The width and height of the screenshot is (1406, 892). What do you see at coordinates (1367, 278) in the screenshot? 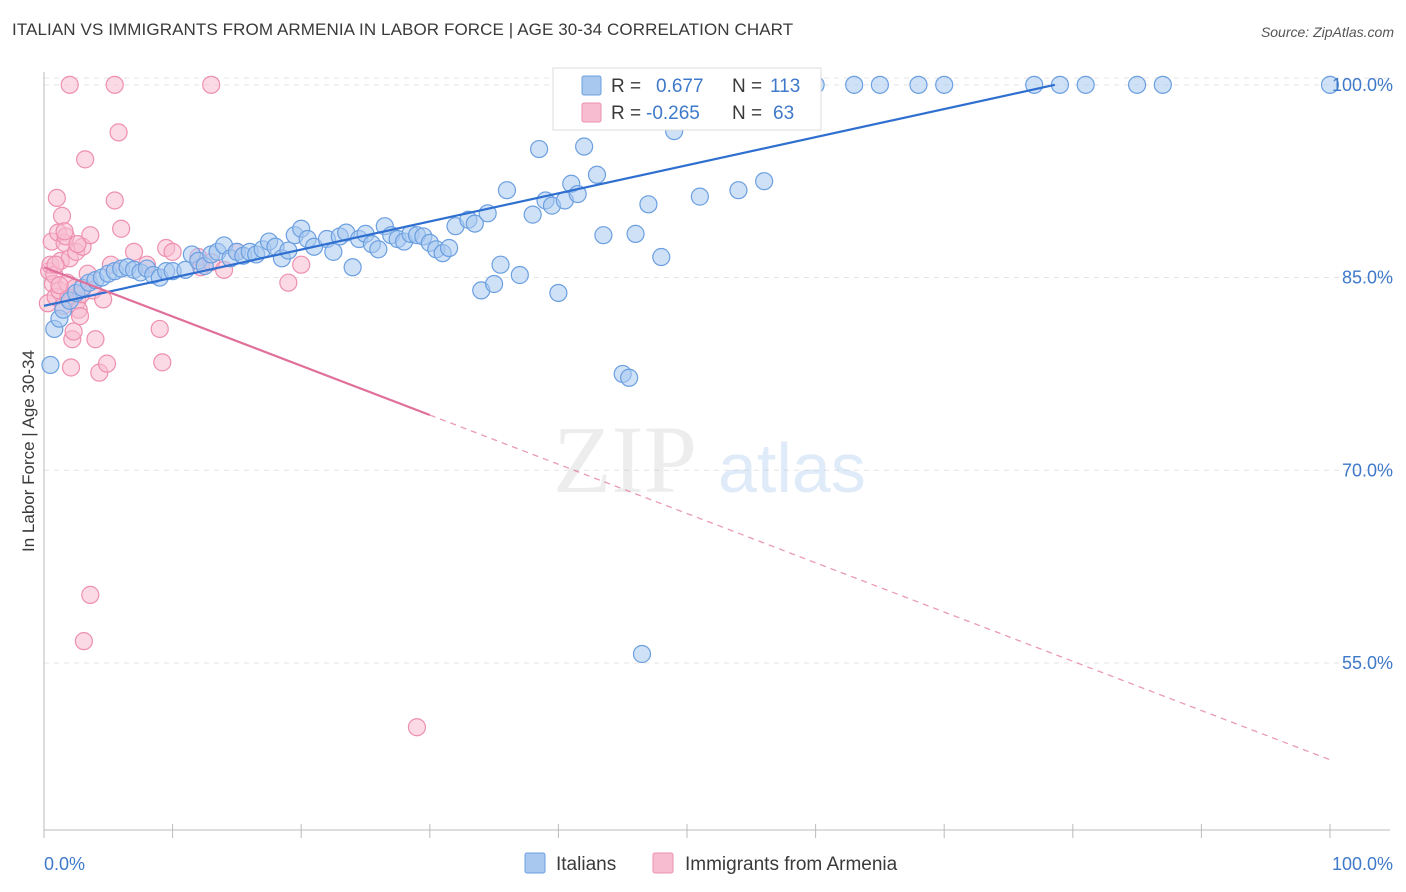
I see `y-tick-label: 85.0%` at bounding box center [1367, 278].